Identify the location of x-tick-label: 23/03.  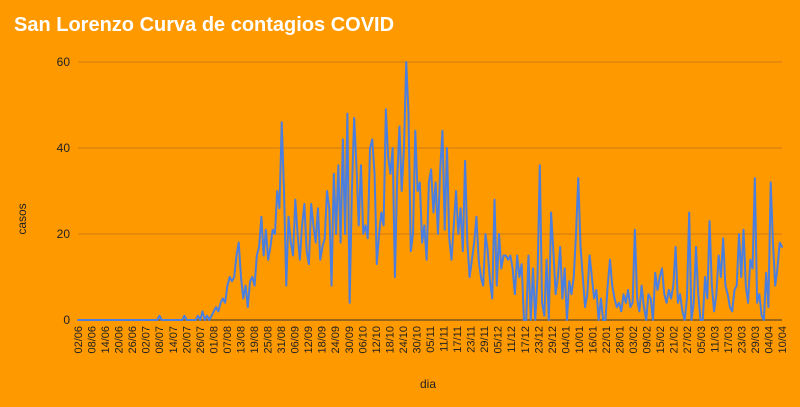
(742, 340).